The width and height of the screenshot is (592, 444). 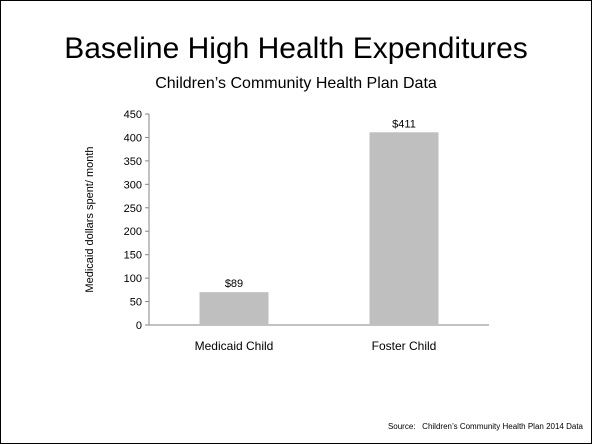 What do you see at coordinates (133, 209) in the screenshot?
I see `y-tick-label: 250` at bounding box center [133, 209].